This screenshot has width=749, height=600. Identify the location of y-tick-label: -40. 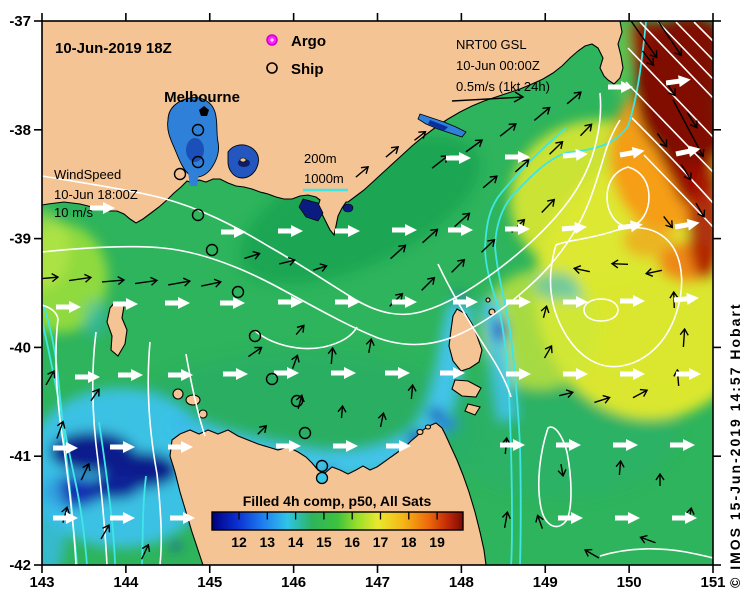
(20, 347).